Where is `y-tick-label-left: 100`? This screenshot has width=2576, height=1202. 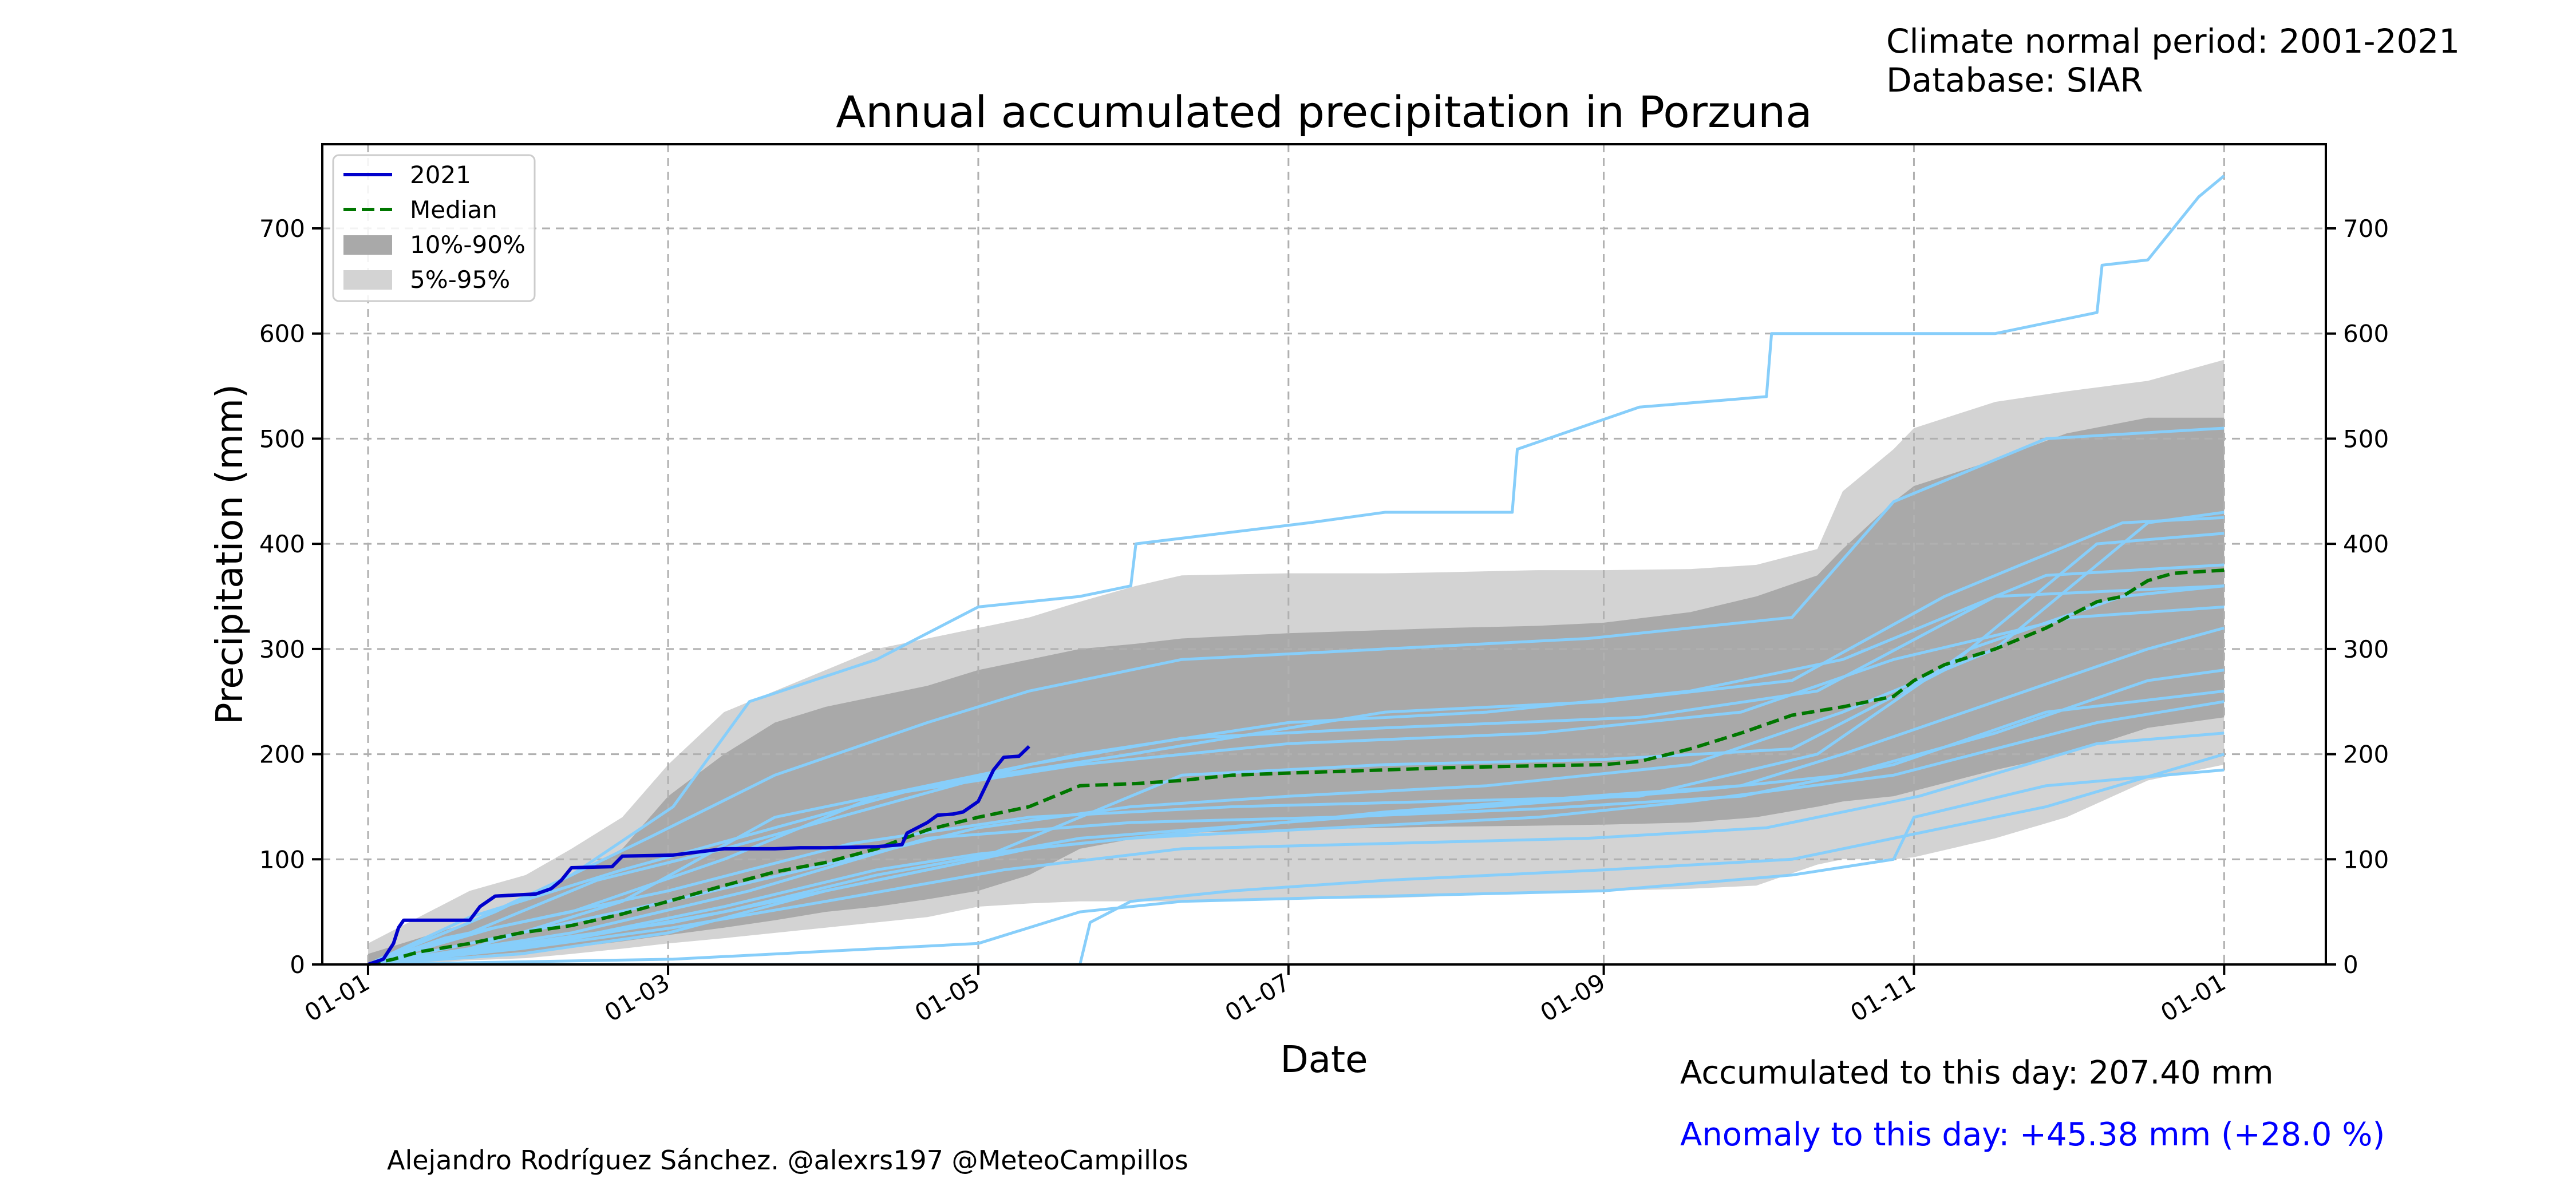
y-tick-label-left: 100 is located at coordinates (282, 859).